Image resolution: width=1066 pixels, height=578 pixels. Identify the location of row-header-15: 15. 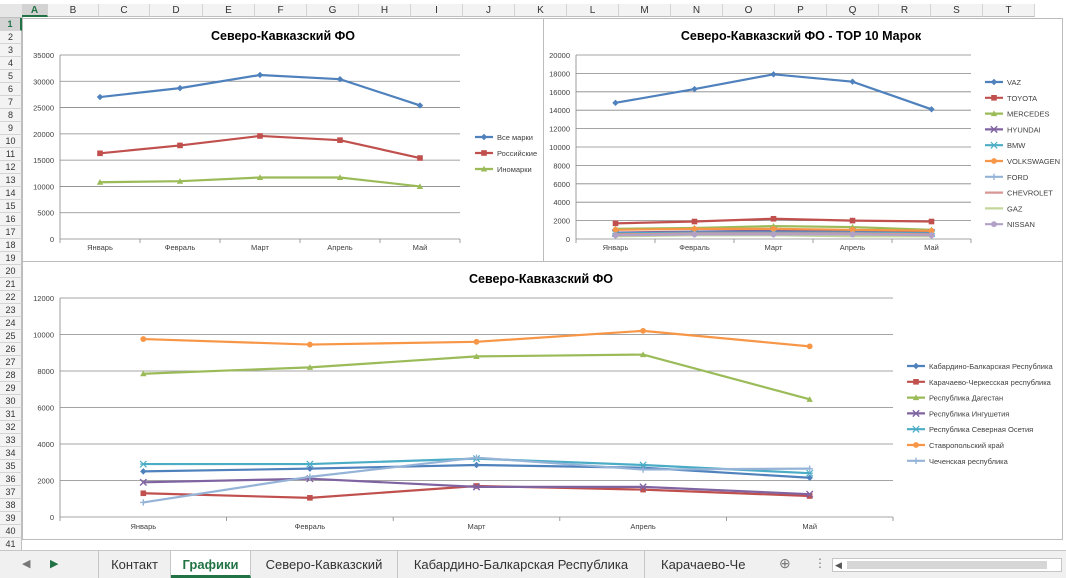
(11, 206).